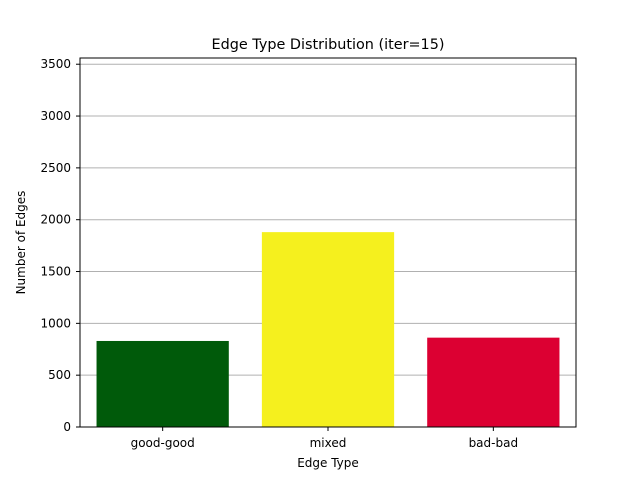 This screenshot has width=640, height=485. I want to click on x-axis-label: Edge Type, so click(328, 463).